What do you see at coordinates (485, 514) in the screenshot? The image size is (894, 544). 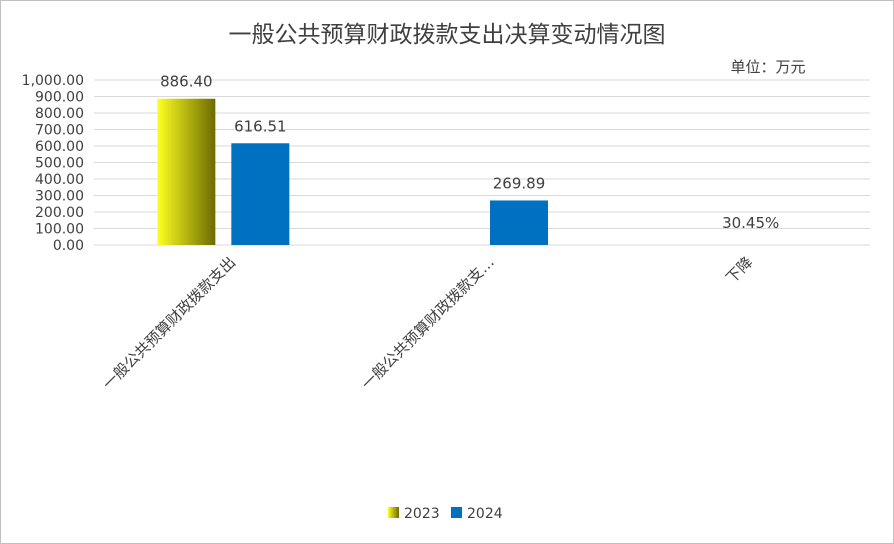 I see `legend-label-2024: 2024` at bounding box center [485, 514].